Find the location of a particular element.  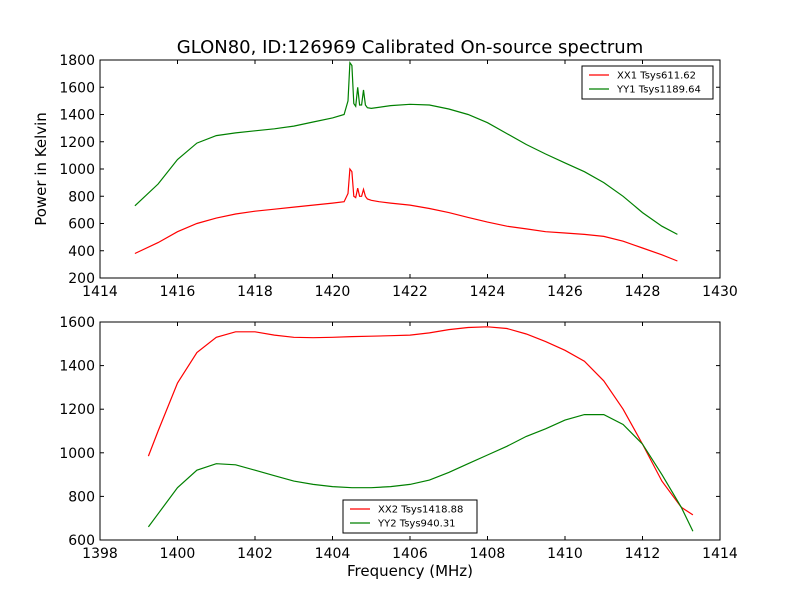

x-tick-label-1-6: 1410 is located at coordinates (565, 554).